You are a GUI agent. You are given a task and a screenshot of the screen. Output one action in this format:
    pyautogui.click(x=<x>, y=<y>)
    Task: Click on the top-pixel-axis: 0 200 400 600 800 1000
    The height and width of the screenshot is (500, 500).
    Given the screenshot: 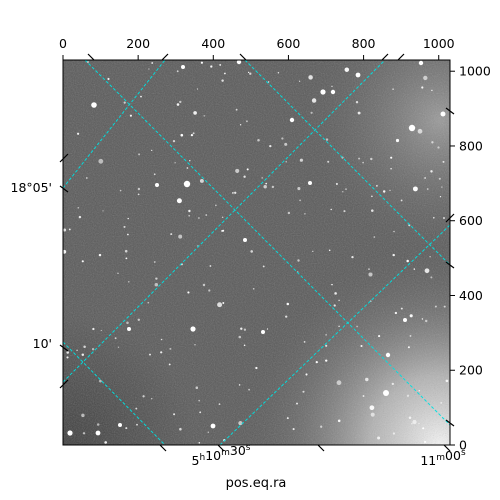 What is the action you would take?
    pyautogui.click(x=257, y=48)
    